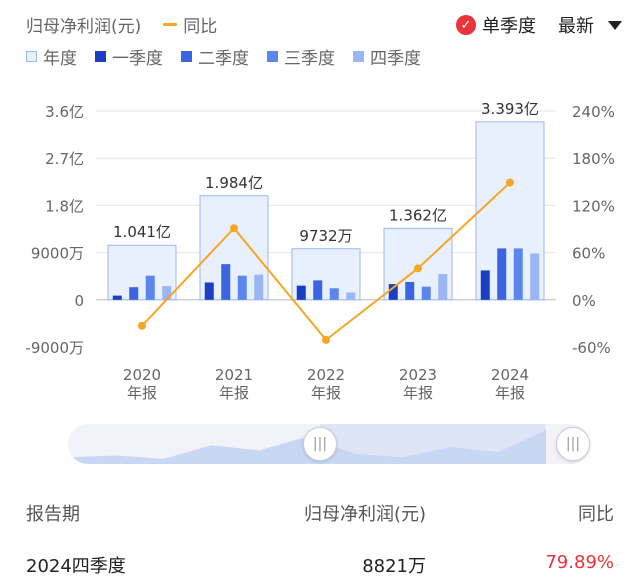 The width and height of the screenshot is (640, 587). Describe the element at coordinates (510, 375) in the screenshot. I see `x-tick-year: 2024` at that location.